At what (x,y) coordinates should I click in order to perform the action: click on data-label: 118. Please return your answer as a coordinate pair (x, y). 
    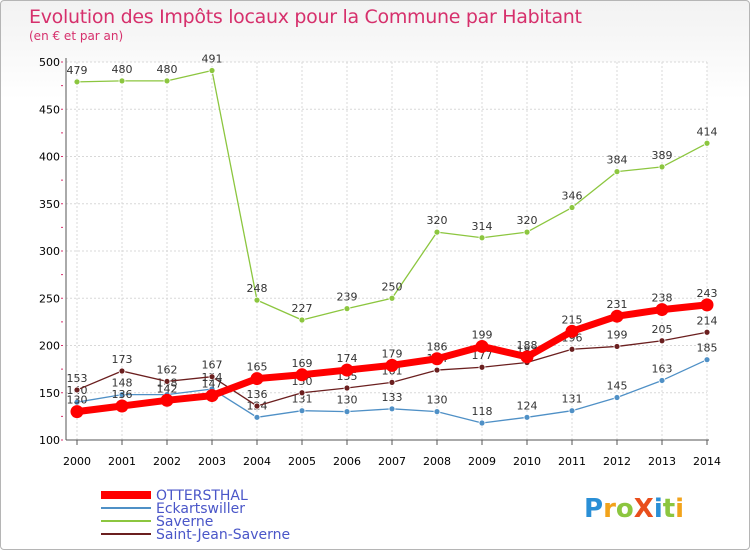
    Looking at the image, I should click on (482, 411).